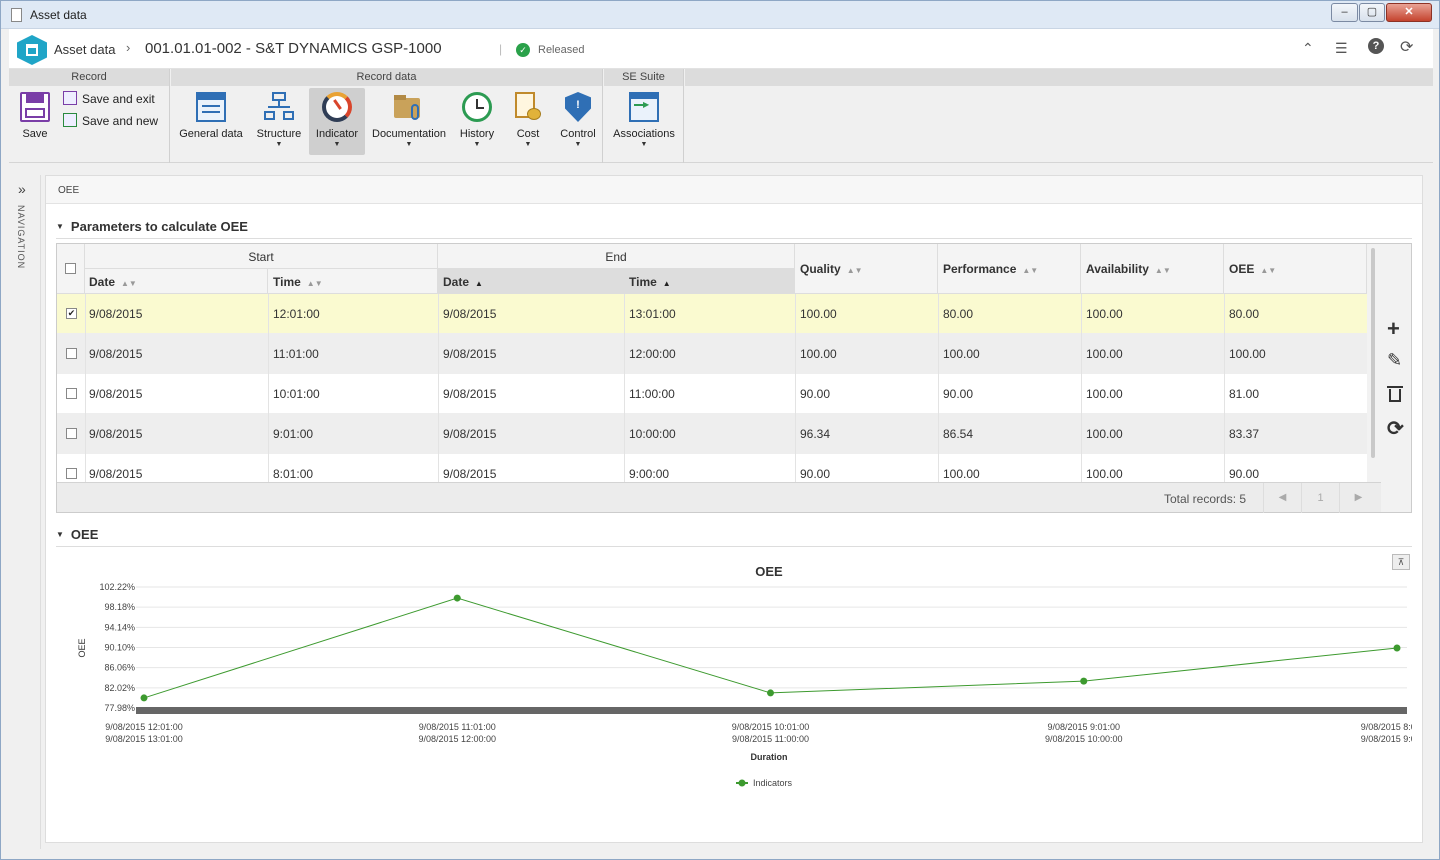 This screenshot has height=860, width=1440. What do you see at coordinates (652, 394) in the screenshot?
I see `cell-etime: 11:00:00` at bounding box center [652, 394].